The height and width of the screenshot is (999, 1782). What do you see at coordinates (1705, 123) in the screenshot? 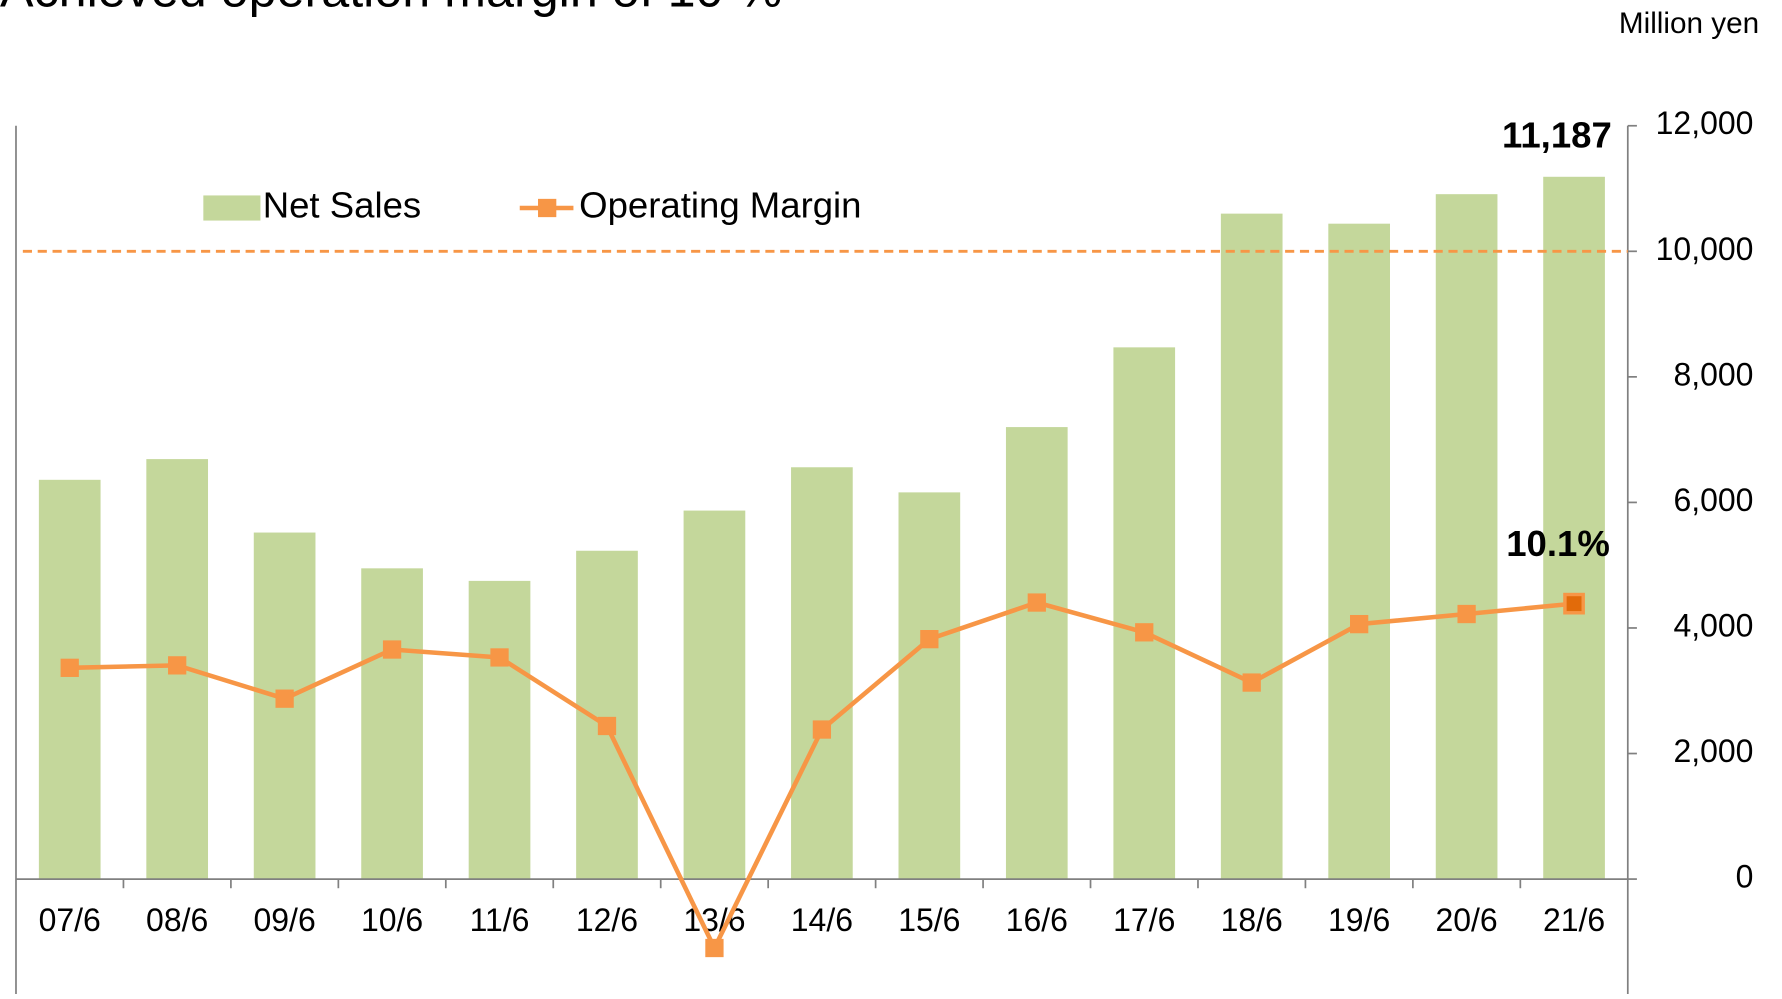
I see `y-tick-label: 12,000` at bounding box center [1705, 123].